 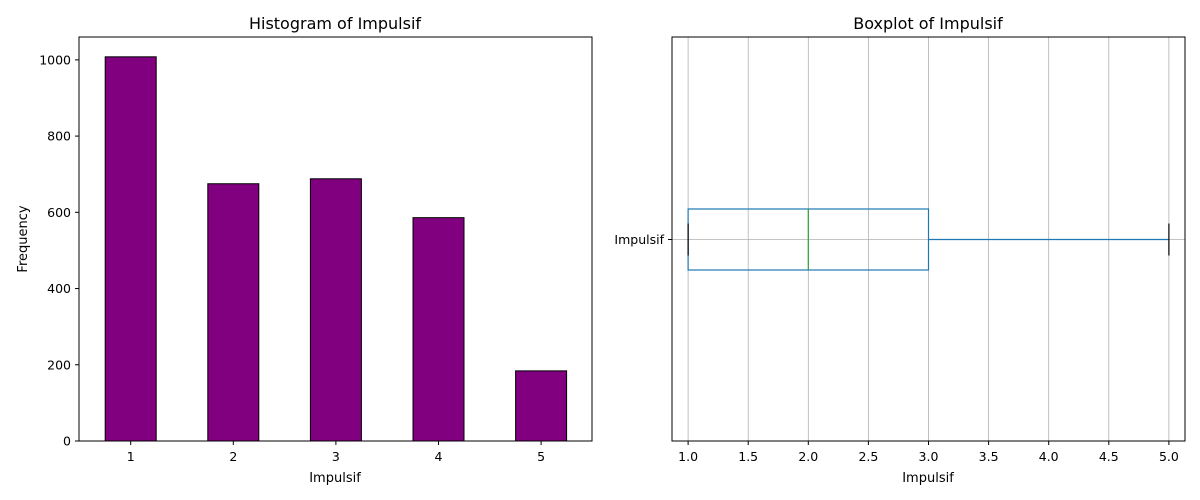 What do you see at coordinates (808, 456) in the screenshot?
I see `boxplot-x-tick-label: 2.0` at bounding box center [808, 456].